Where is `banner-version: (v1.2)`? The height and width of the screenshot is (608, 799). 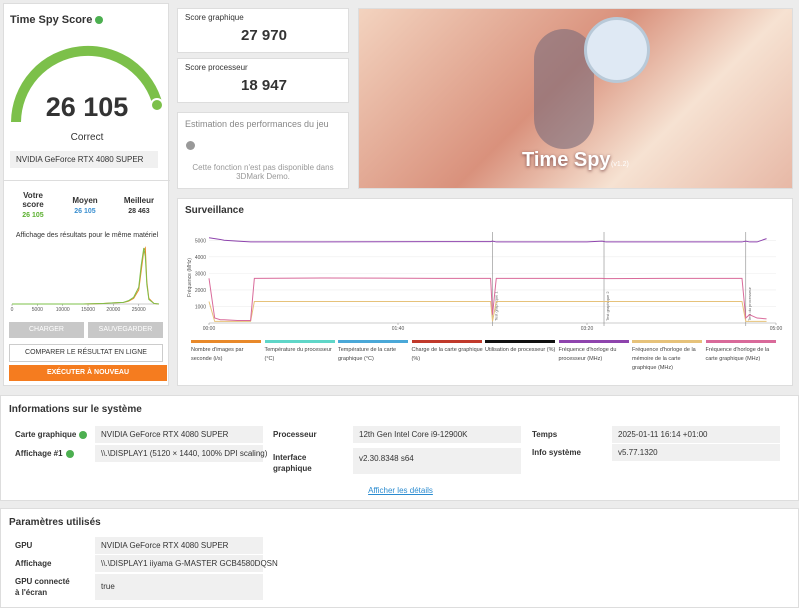
banner-version: (v1.2) is located at coordinates (620, 164).